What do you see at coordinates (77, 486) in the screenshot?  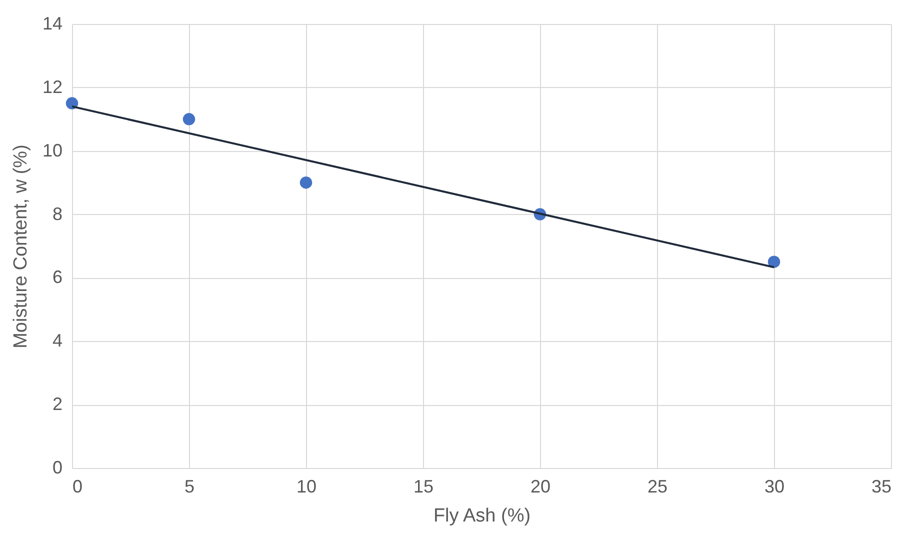 I see `x-tick-label: 0` at bounding box center [77, 486].